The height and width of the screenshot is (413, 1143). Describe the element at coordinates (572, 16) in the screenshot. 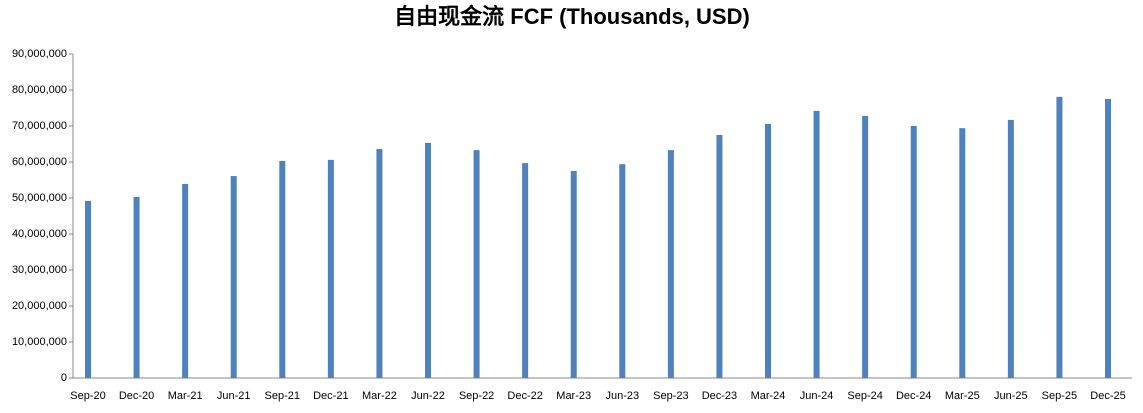

I see `chart-title: 自由现金流 FCF (Thousands, USD)` at that location.